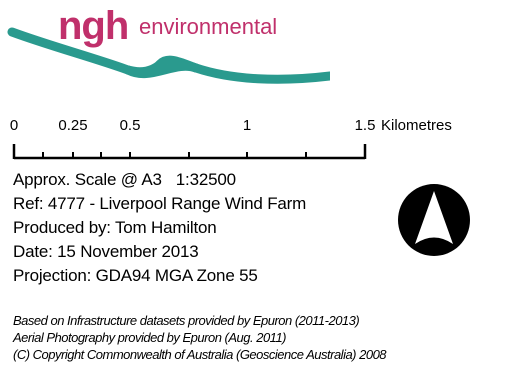  What do you see at coordinates (168, 55) in the screenshot?
I see `logo-swoosh-icon` at bounding box center [168, 55].